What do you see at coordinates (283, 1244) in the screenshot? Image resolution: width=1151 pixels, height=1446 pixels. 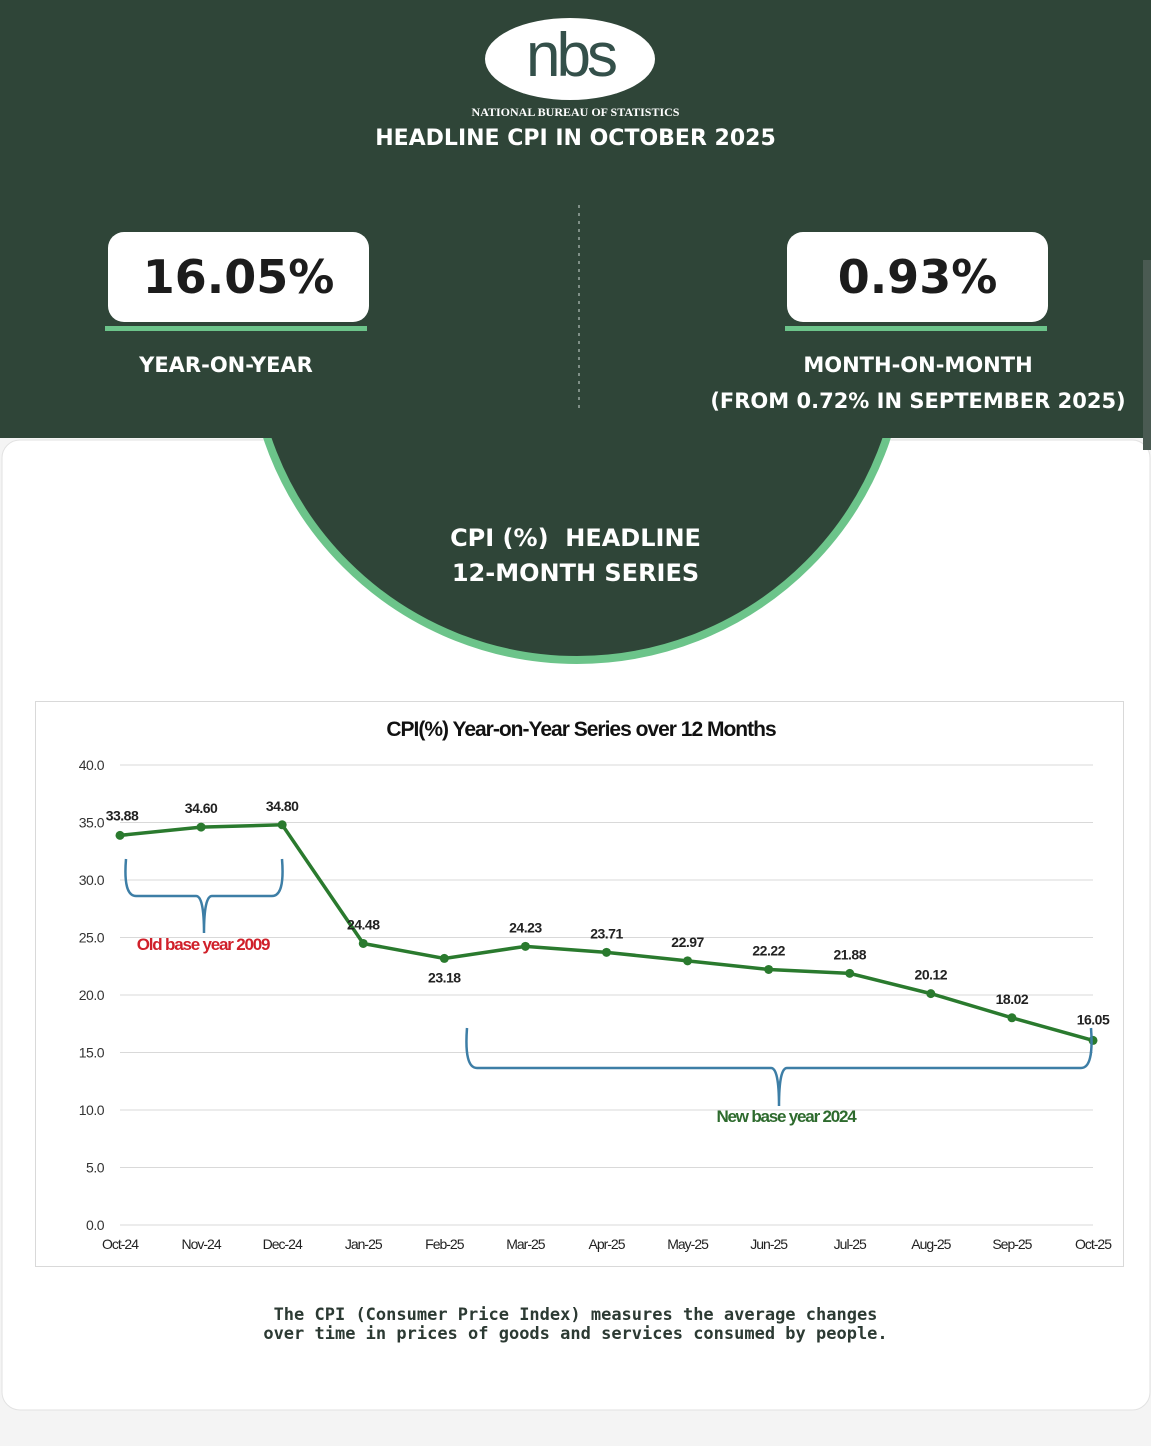 I see `x-tick-label: Dec-24` at bounding box center [283, 1244].